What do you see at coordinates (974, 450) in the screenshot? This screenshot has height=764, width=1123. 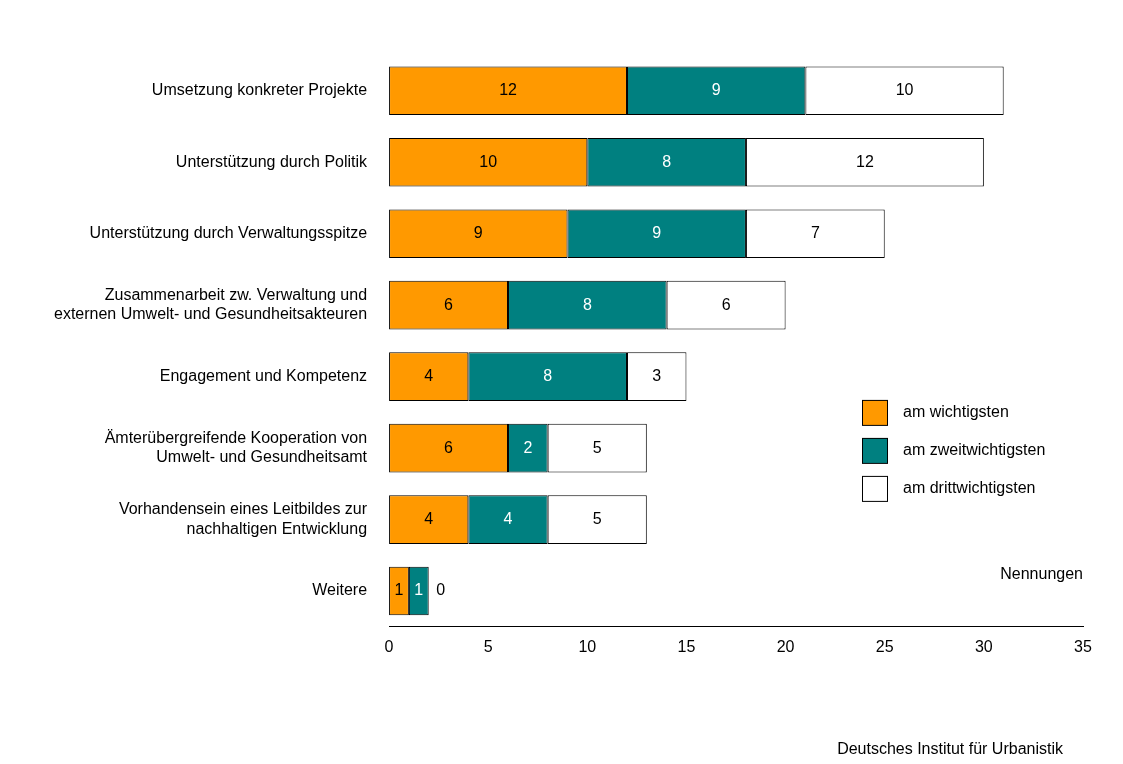 I see `legend-label: am zweitwichtigsten` at bounding box center [974, 450].